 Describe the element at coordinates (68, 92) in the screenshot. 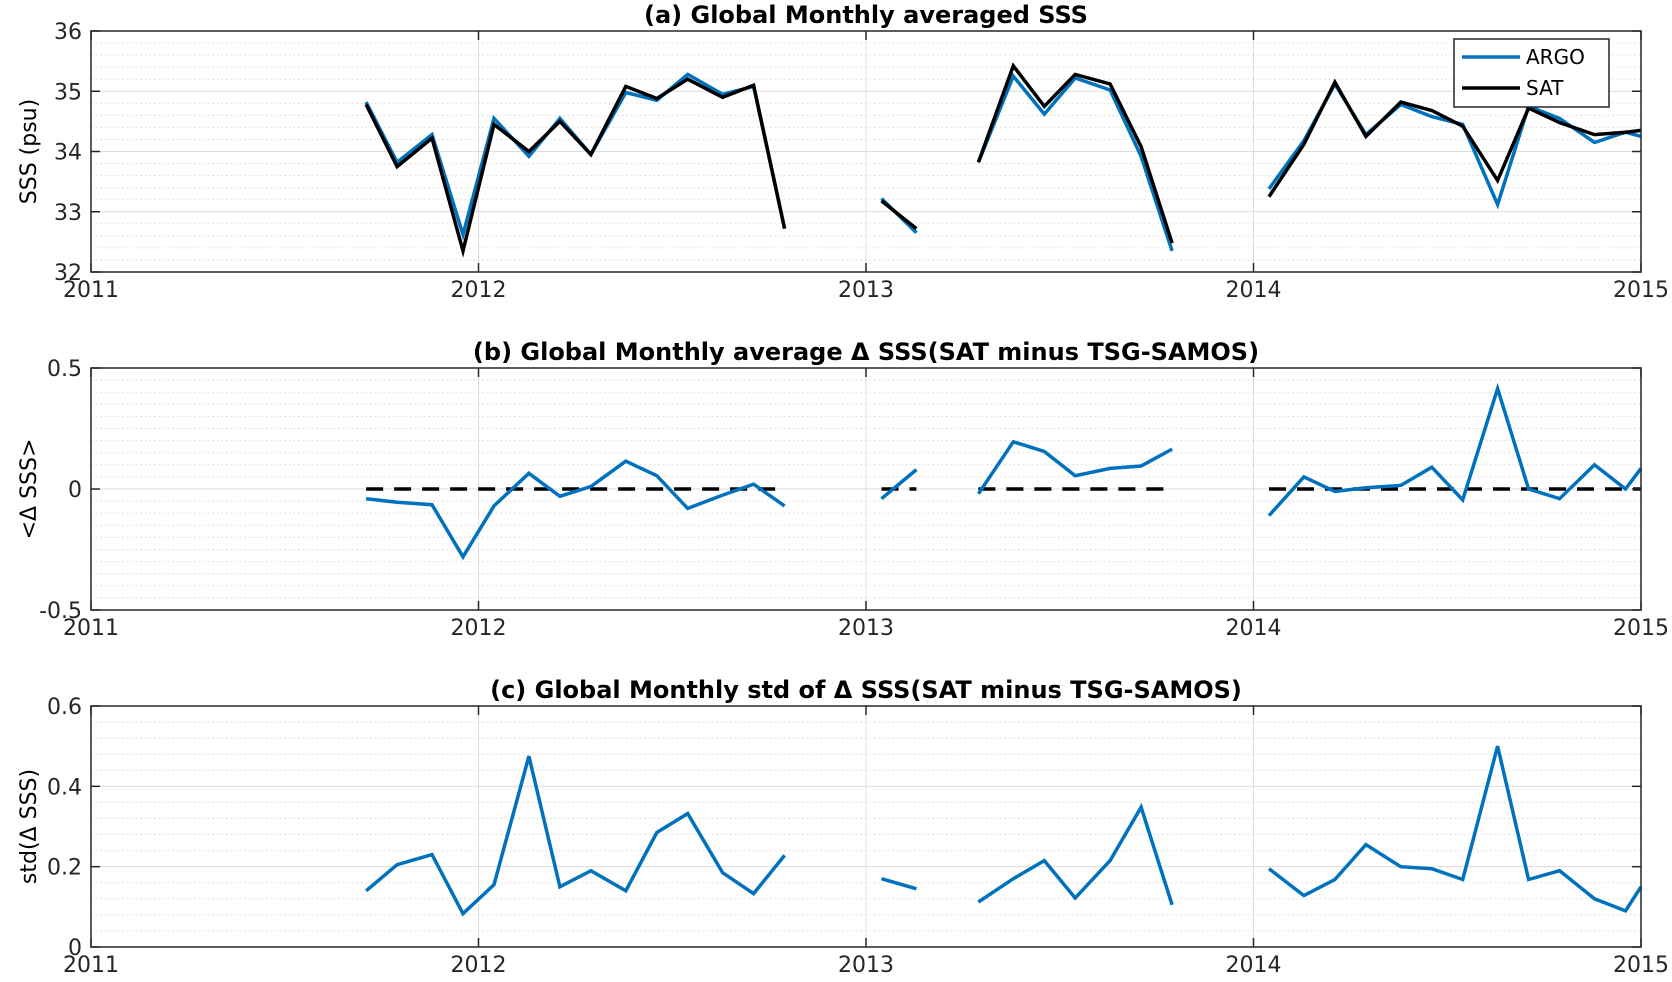

I see `y-tick-label: 35` at that location.